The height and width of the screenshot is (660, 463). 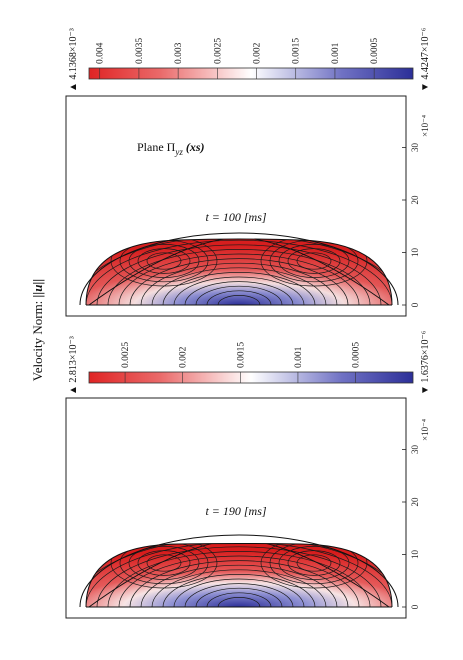 What do you see at coordinates (425, 59) in the screenshot?
I see `min-label-top: ▼ 4.4247×10⁻⁶` at bounding box center [425, 59].